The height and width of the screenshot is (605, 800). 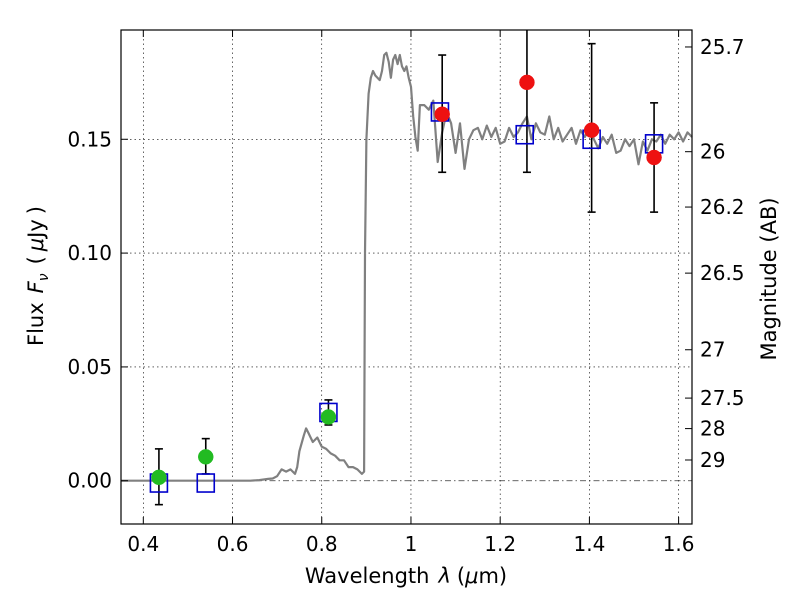 What do you see at coordinates (36, 245) in the screenshot?
I see `y-axis-title-unit-mu: μ` at bounding box center [36, 245].